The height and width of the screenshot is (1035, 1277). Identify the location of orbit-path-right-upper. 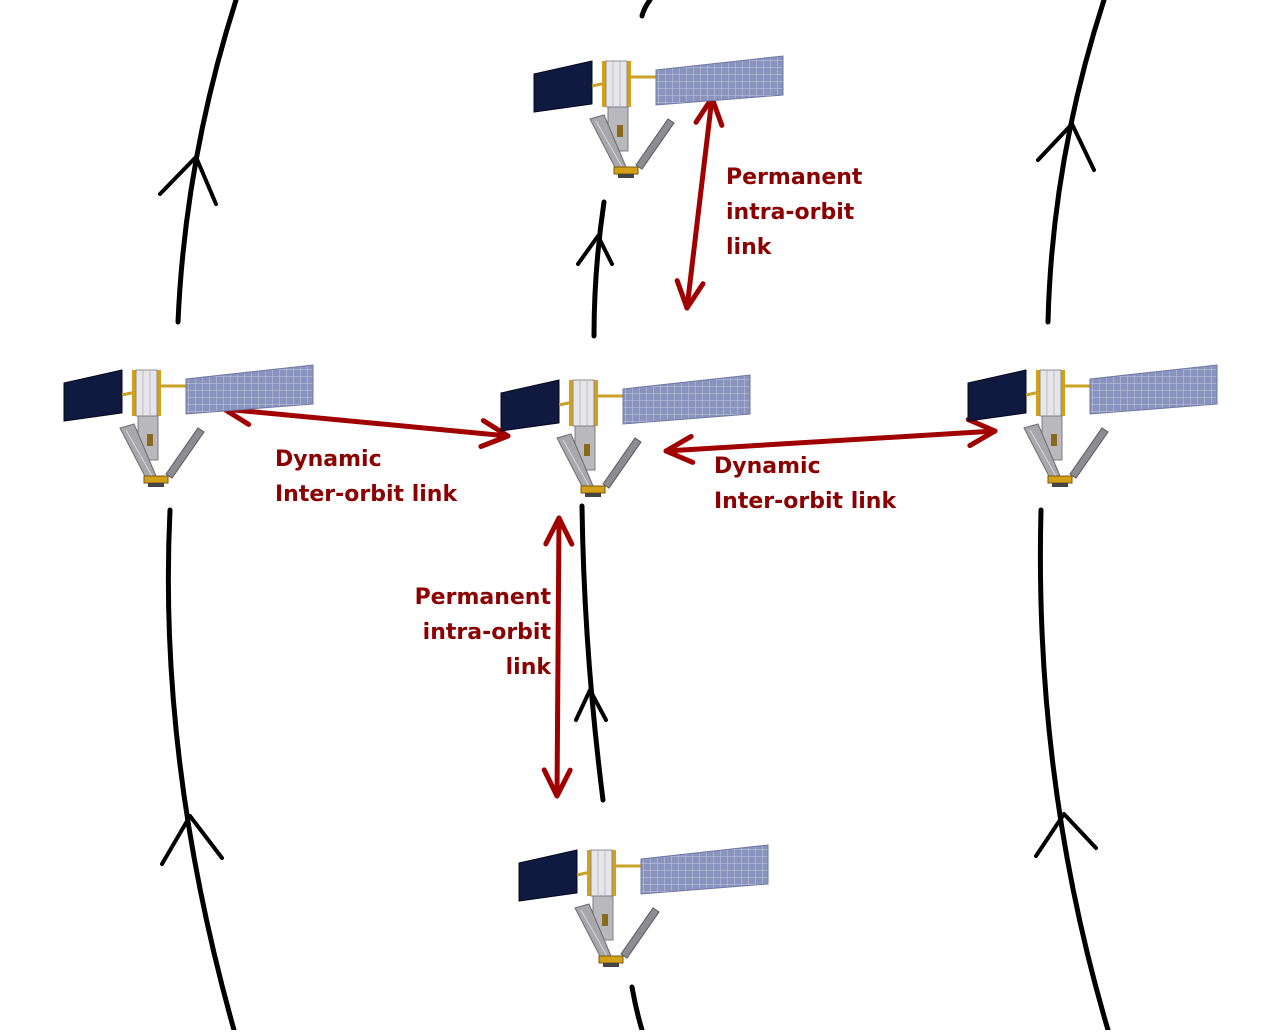
(1076, 162).